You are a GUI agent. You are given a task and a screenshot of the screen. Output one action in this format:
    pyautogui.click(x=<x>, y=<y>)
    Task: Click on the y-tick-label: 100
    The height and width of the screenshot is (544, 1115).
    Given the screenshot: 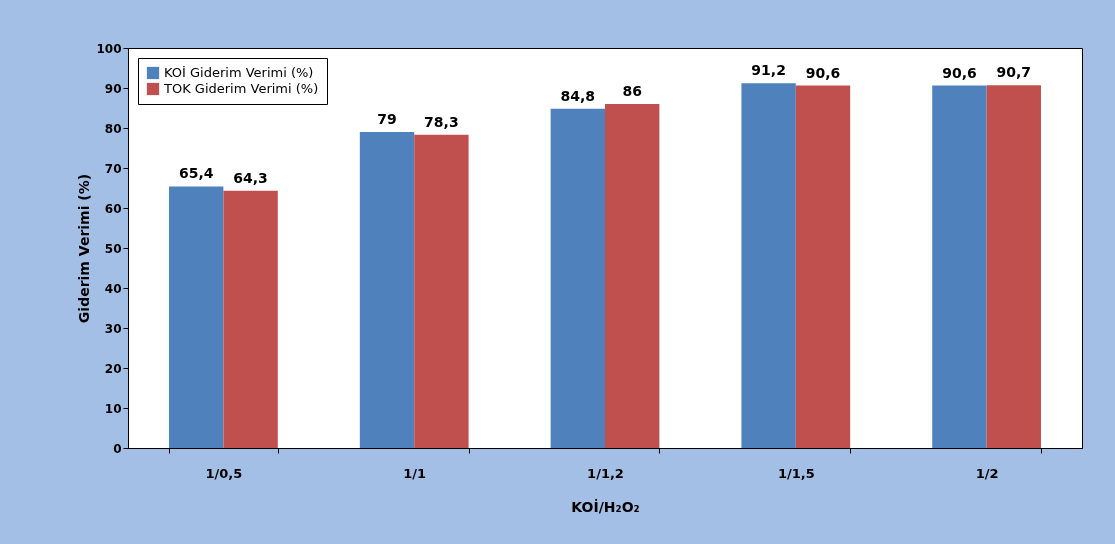 What is the action you would take?
    pyautogui.click(x=109, y=48)
    